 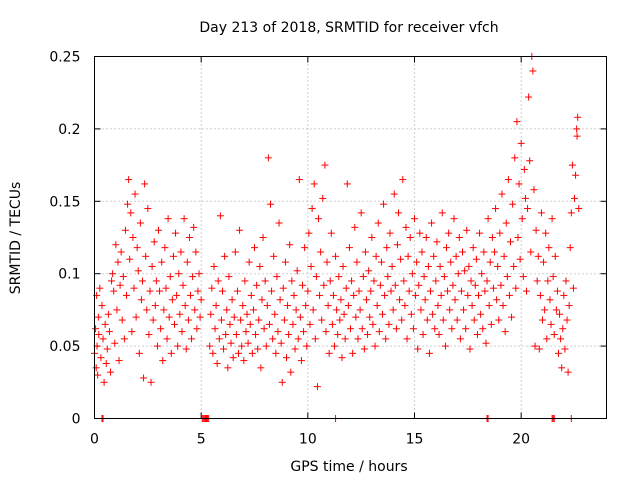 What do you see at coordinates (76, 420) in the screenshot?
I see `y-tick-label: 0` at bounding box center [76, 420].